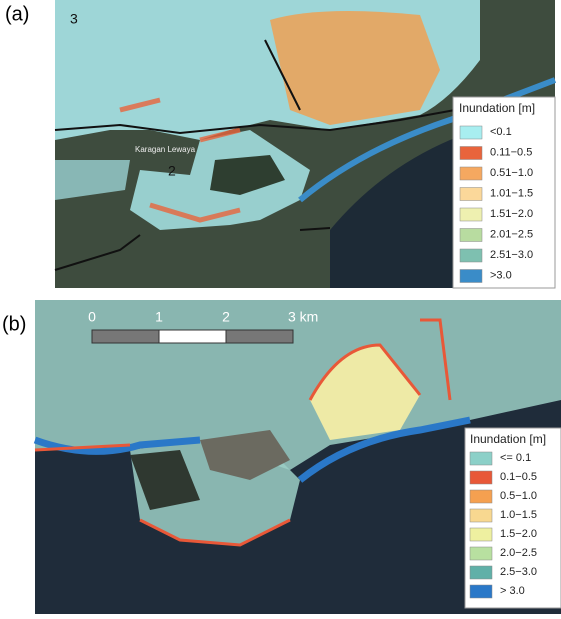 The height and width of the screenshot is (619, 561). Describe the element at coordinates (74, 19) in the screenshot. I see `region-label: 3` at that location.